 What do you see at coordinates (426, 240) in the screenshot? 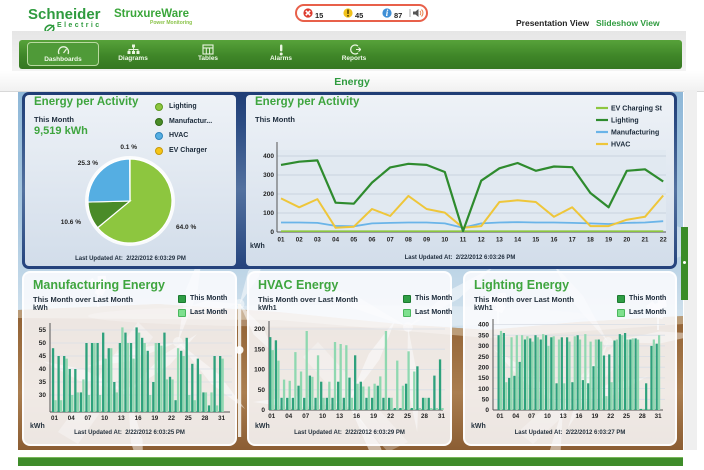
I see `svg-text: 09` at bounding box center [426, 240].